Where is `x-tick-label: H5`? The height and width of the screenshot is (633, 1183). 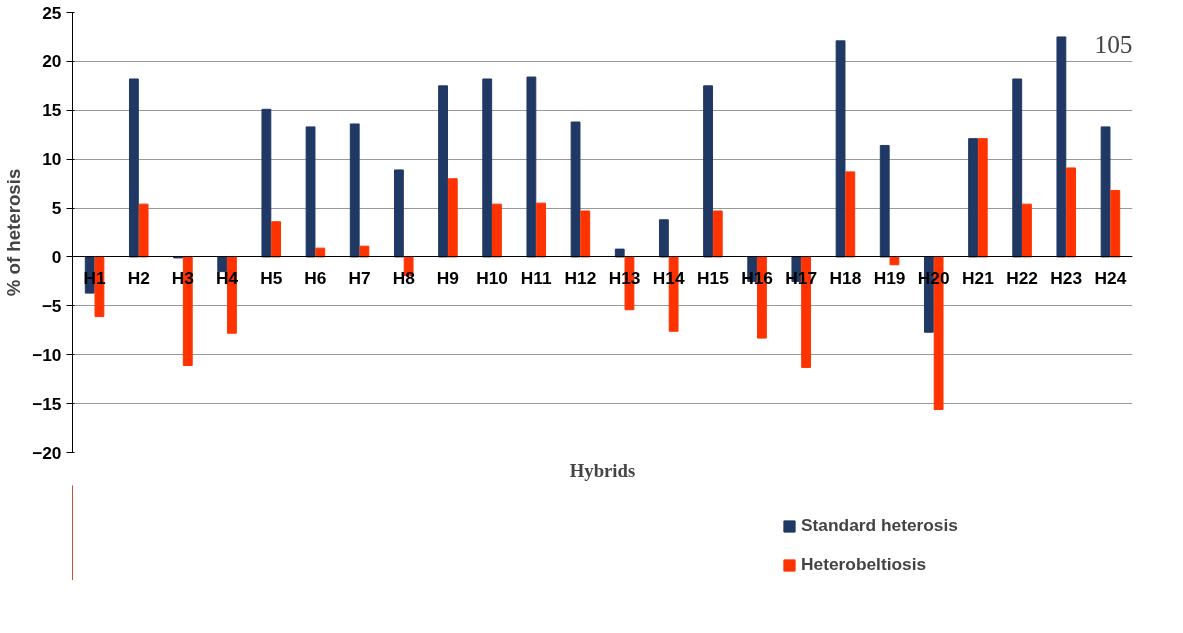
x-tick-label: H5 is located at coordinates (271, 277).